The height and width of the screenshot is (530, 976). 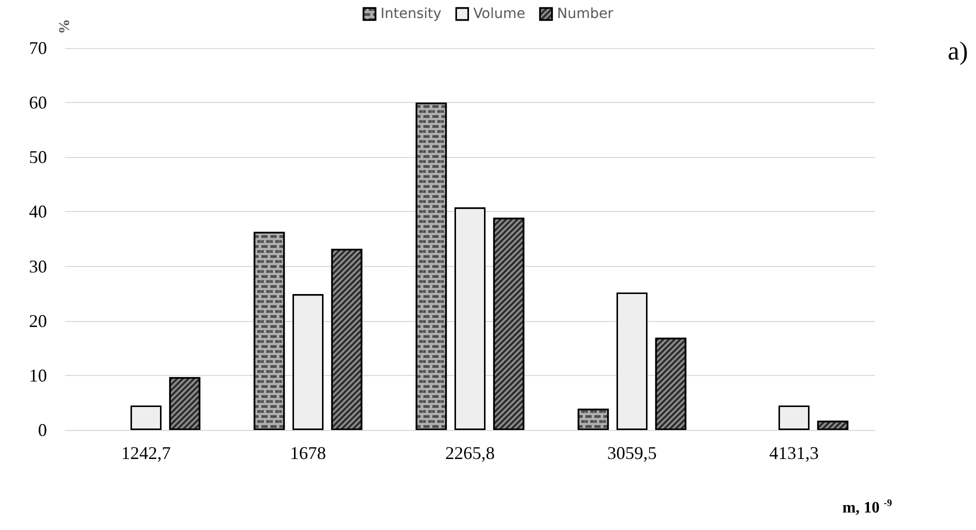 I want to click on legend-label: Intensity, so click(x=411, y=14).